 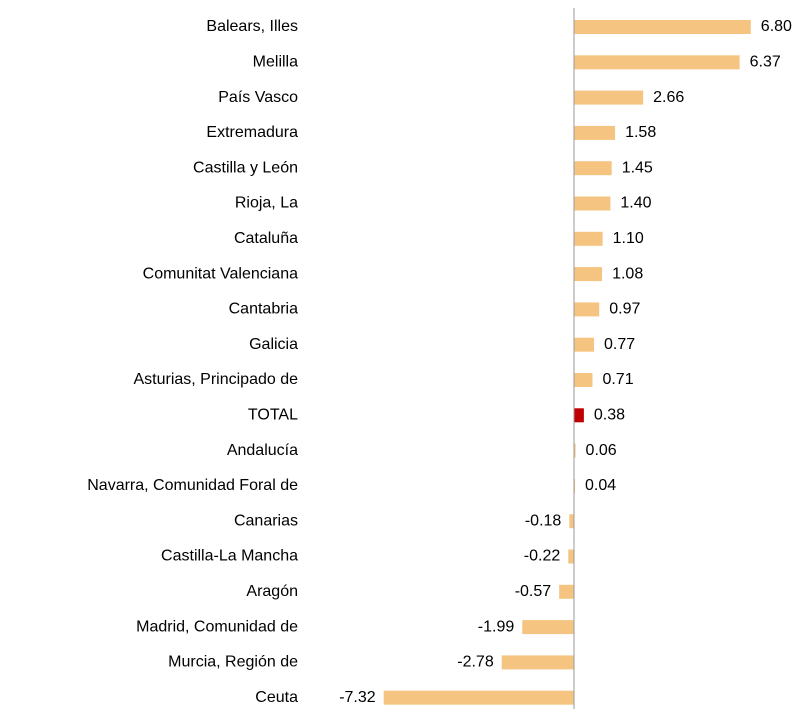 What do you see at coordinates (217, 626) in the screenshot?
I see `category-label: Madrid, Comunidad de` at bounding box center [217, 626].